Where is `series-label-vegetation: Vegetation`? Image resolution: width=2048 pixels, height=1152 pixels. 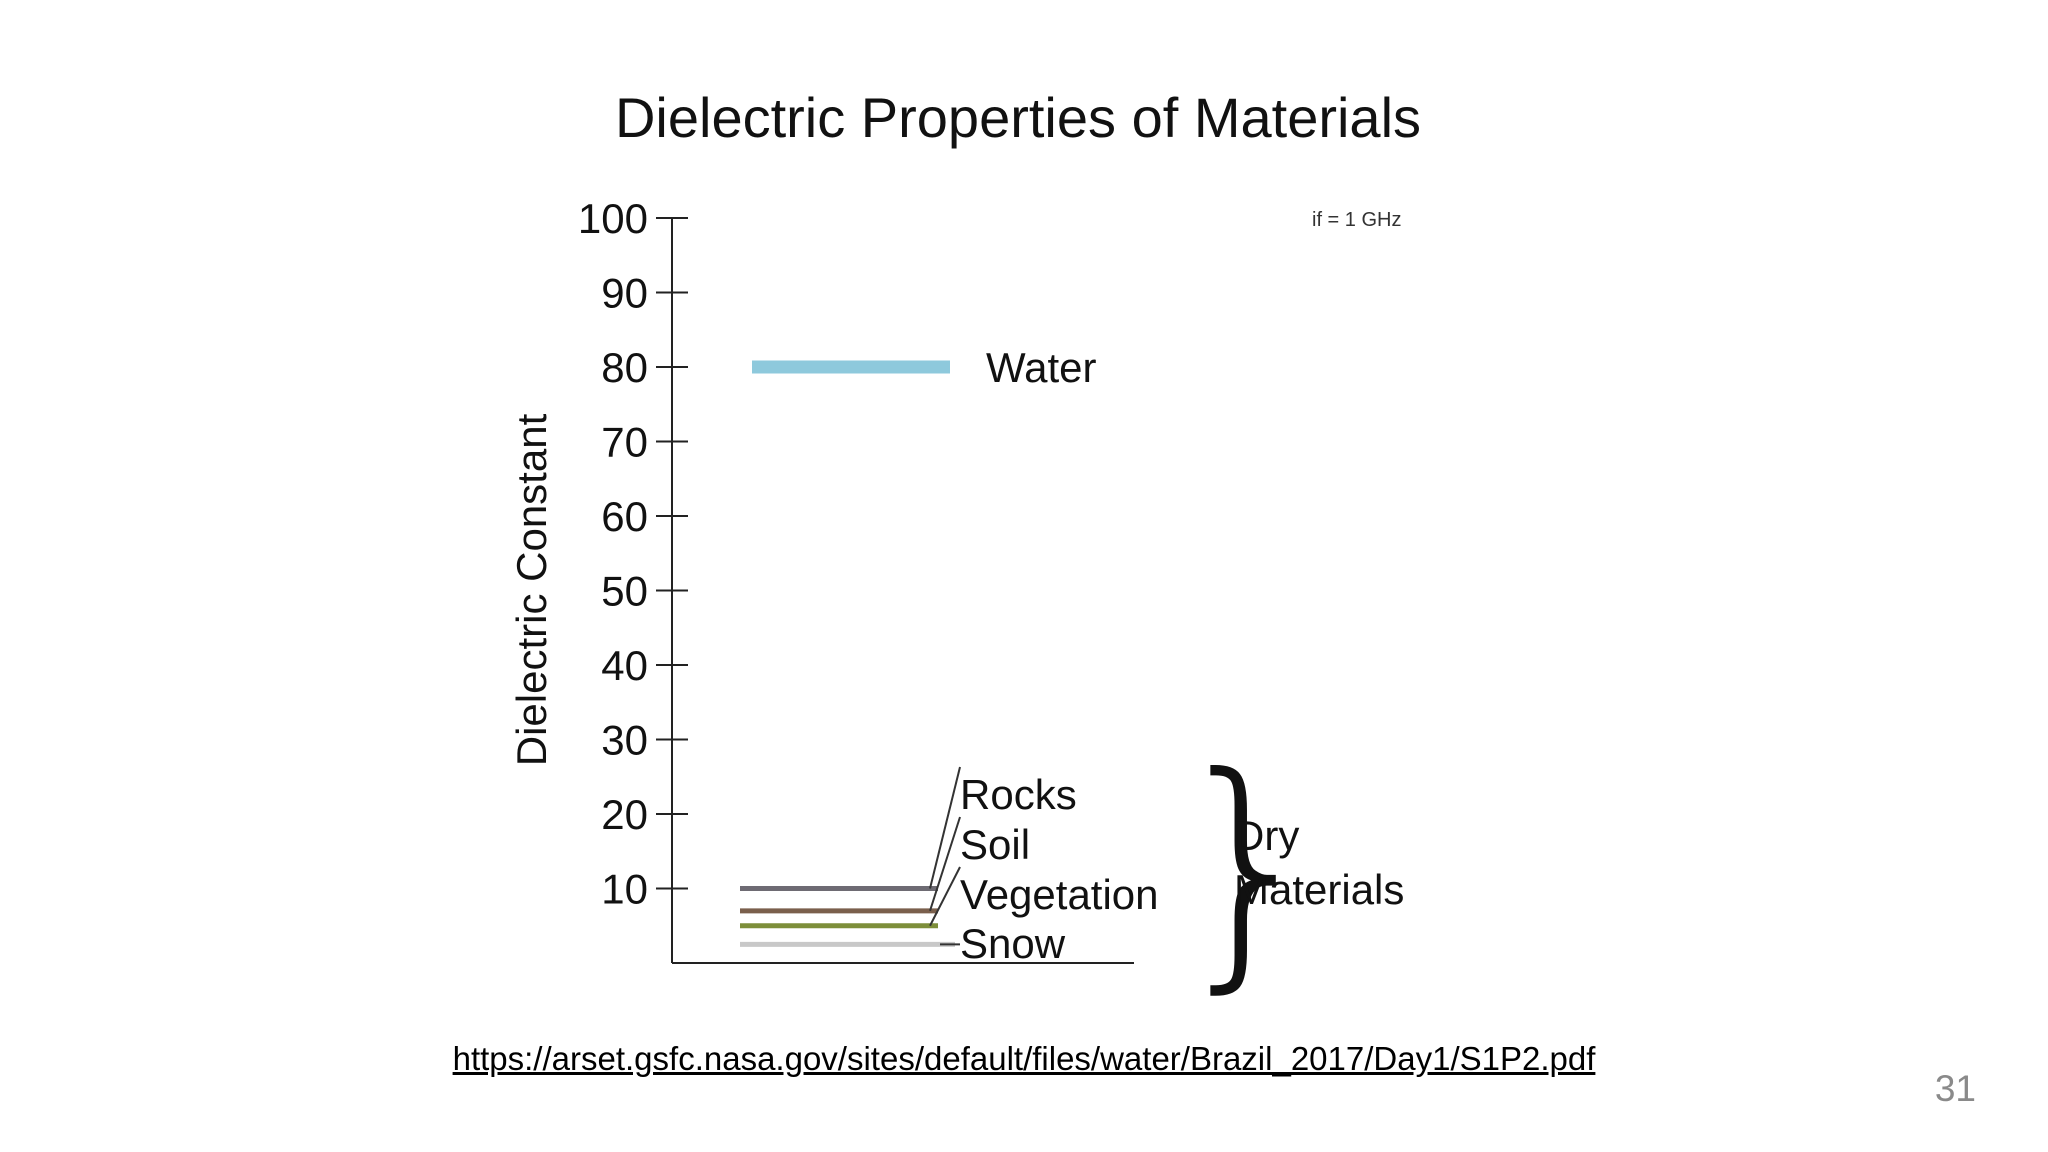
series-label-vegetation: Vegetation is located at coordinates (1059, 894).